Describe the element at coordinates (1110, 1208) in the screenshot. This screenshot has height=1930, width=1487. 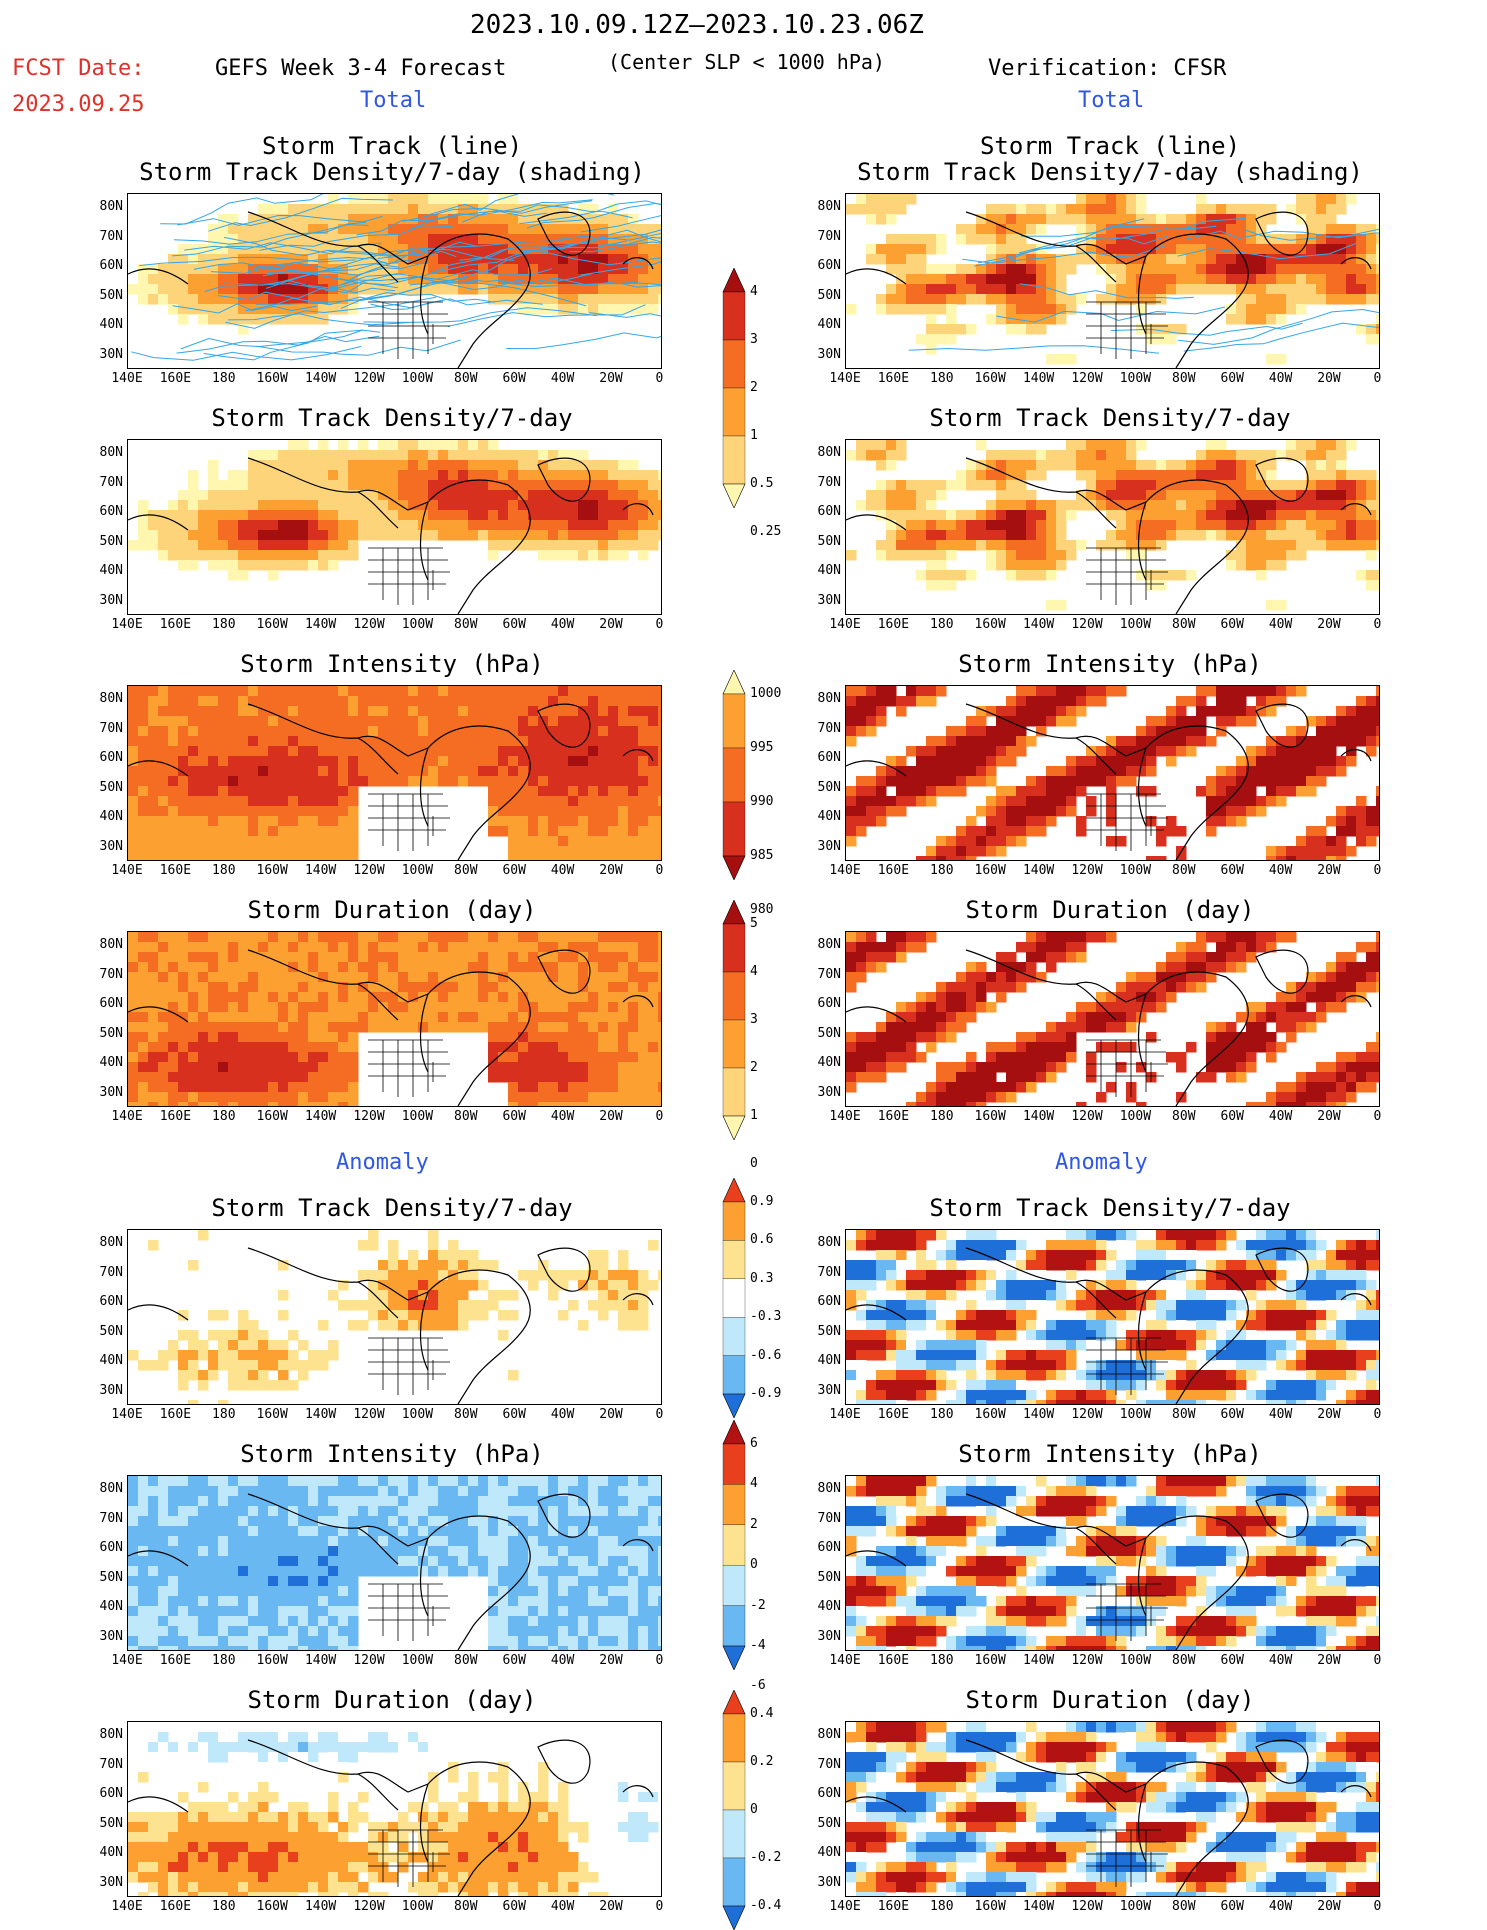
I see `title-density-anom-right: Storm Track Density/7-day` at that location.